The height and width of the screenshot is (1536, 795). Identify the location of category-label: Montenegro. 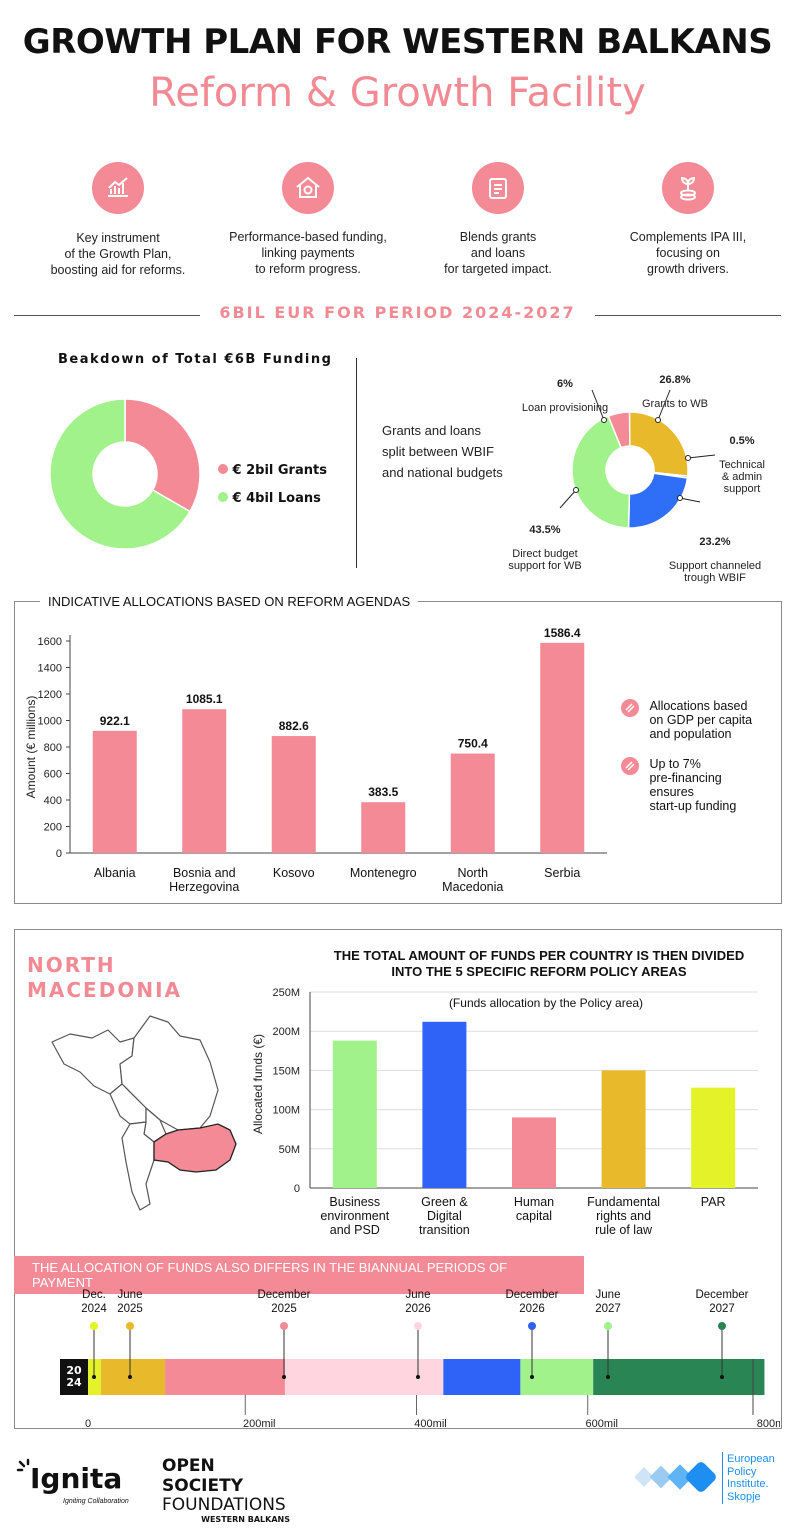
(383, 873).